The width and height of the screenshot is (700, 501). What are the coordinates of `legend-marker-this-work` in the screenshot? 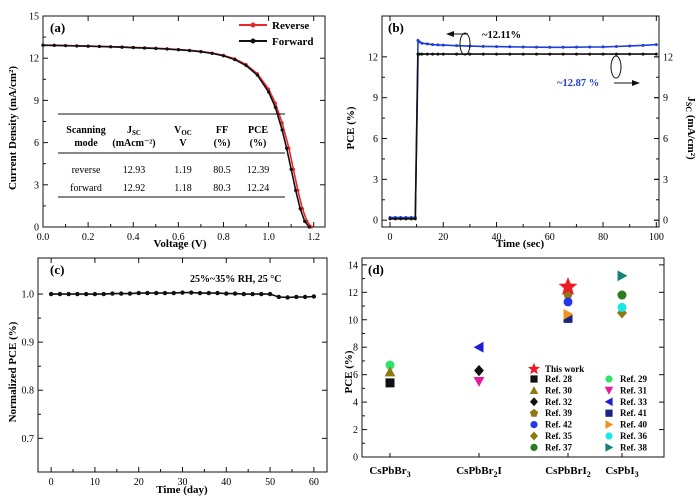 It's located at (534, 368).